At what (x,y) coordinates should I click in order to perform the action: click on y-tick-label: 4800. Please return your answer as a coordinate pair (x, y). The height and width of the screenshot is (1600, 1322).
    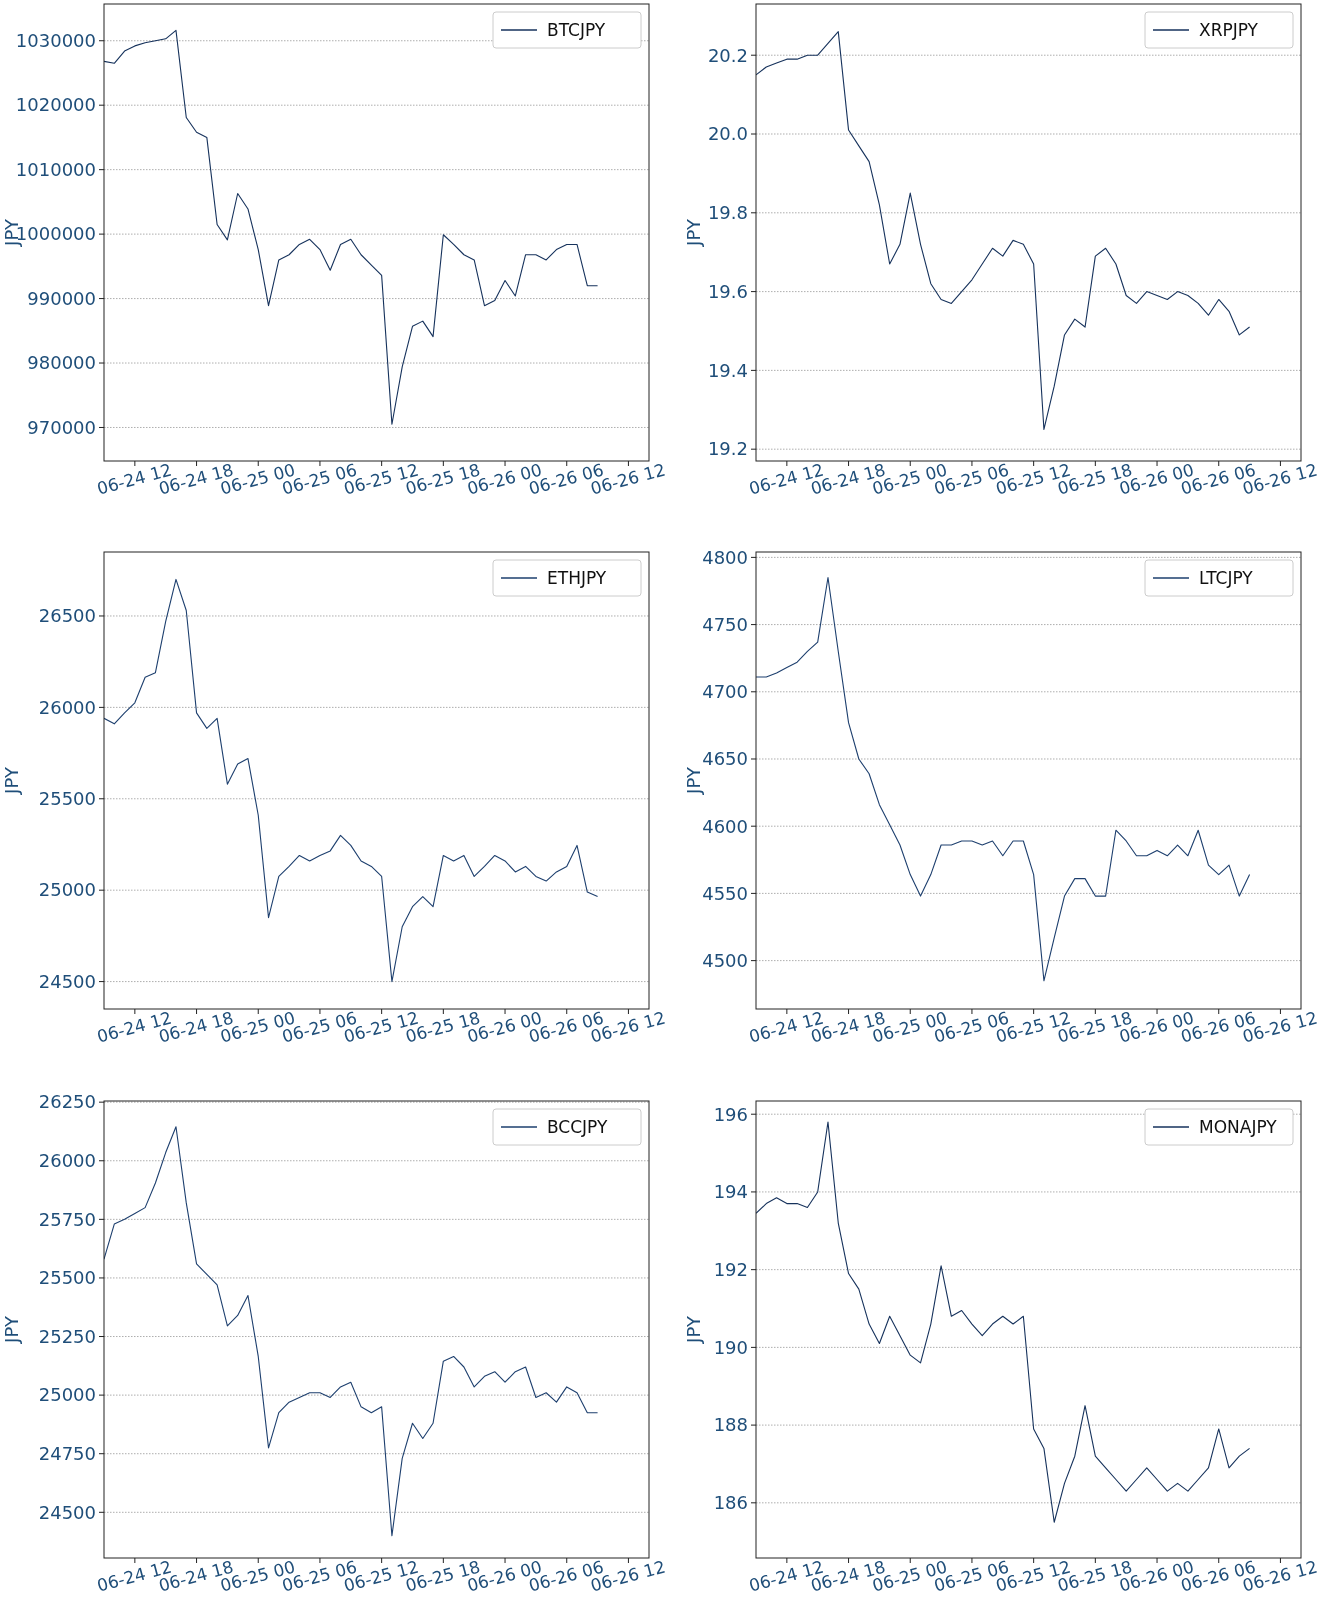
    Looking at the image, I should click on (725, 557).